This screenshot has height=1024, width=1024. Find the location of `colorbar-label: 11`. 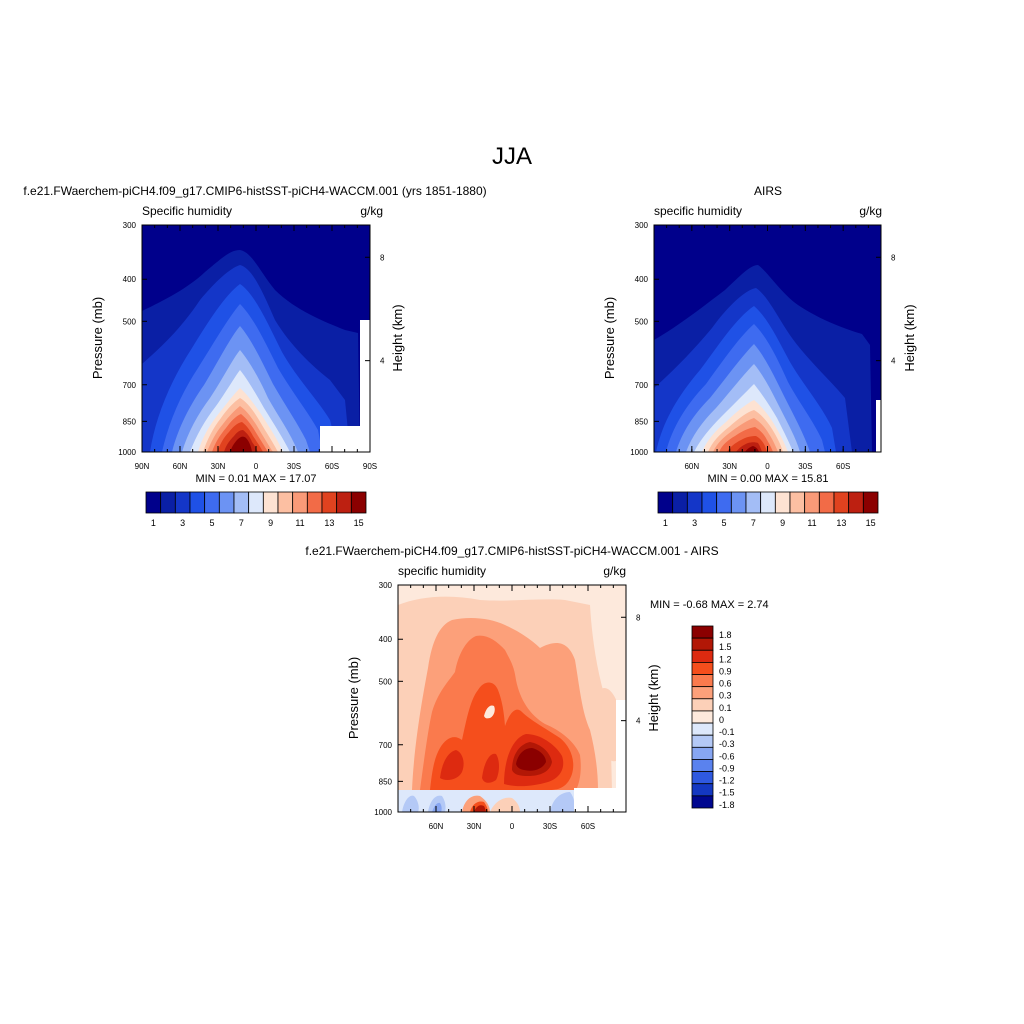

colorbar-label: 11 is located at coordinates (299, 523).